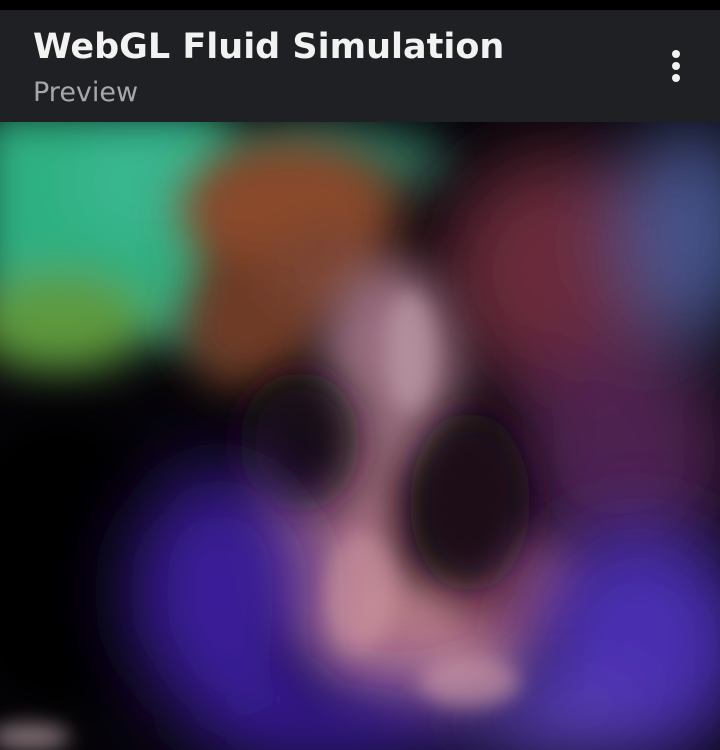 This screenshot has width=720, height=750. I want to click on status-bar, so click(360, 5).